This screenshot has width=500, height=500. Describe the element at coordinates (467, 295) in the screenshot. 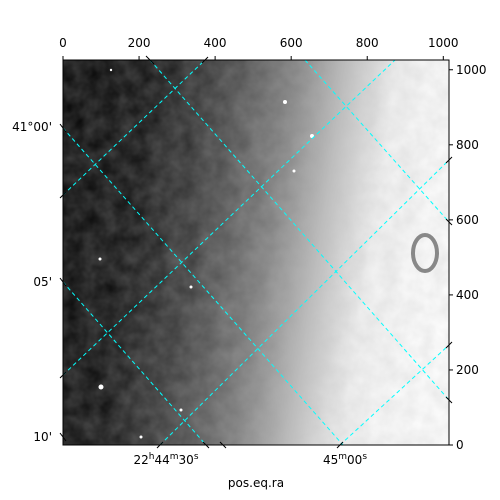

I see `y-tick-label: 400` at that location.